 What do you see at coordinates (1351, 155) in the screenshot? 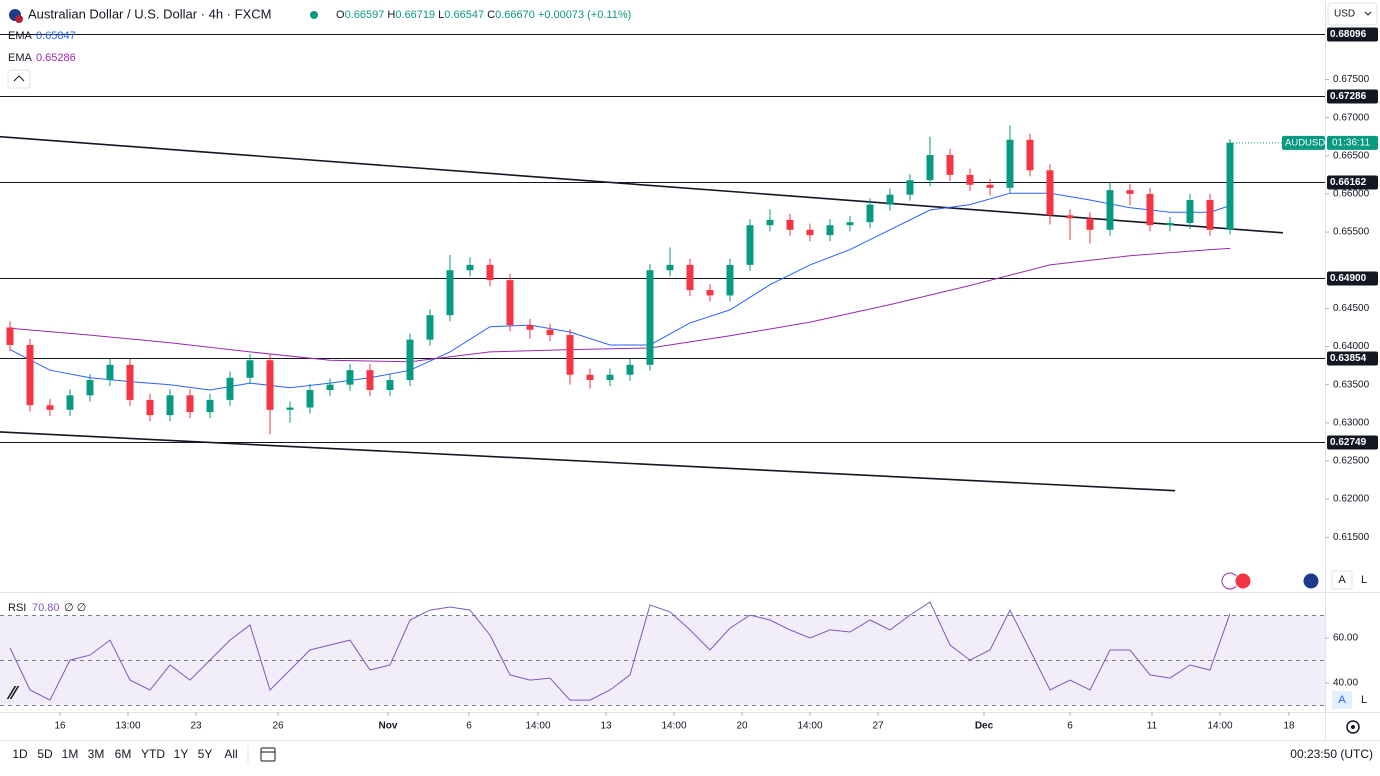
I see `y-tick-label: 0.66500` at bounding box center [1351, 155].